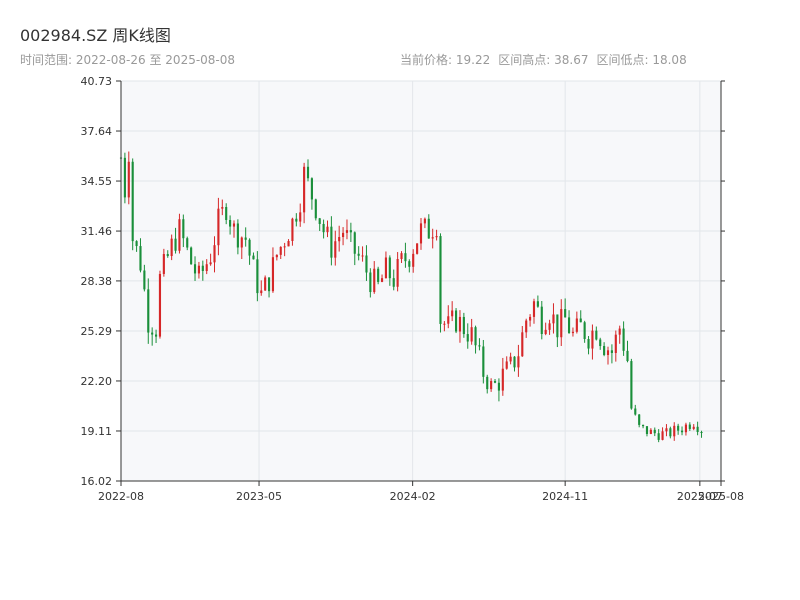 This screenshot has height=600, width=800. Describe the element at coordinates (97, 81) in the screenshot. I see `y-tick-label: 40.73` at that location.